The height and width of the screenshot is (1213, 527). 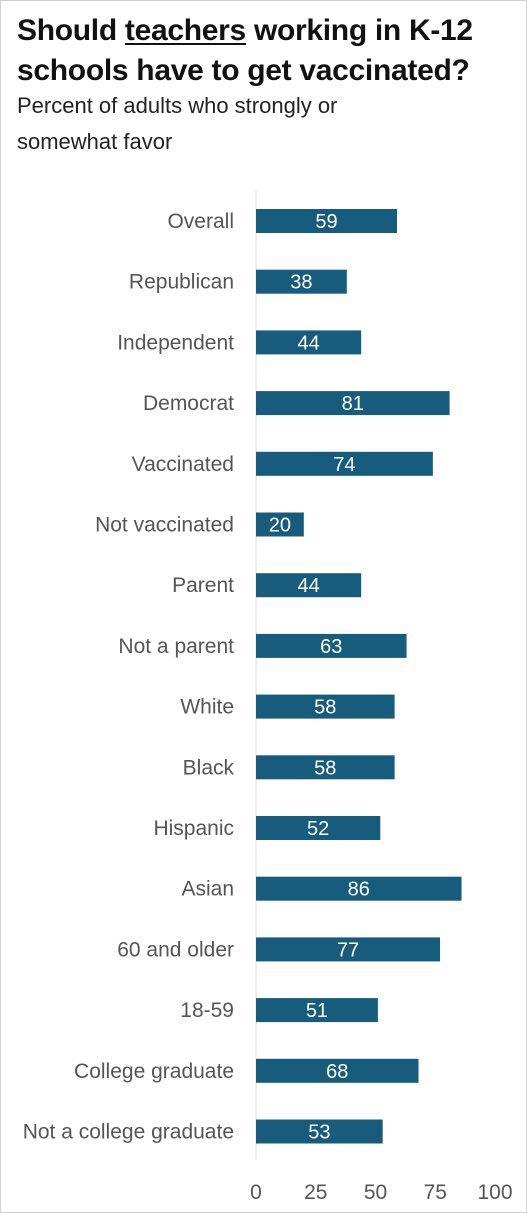 What do you see at coordinates (193, 828) in the screenshot?
I see `category-label: Hispanic` at bounding box center [193, 828].